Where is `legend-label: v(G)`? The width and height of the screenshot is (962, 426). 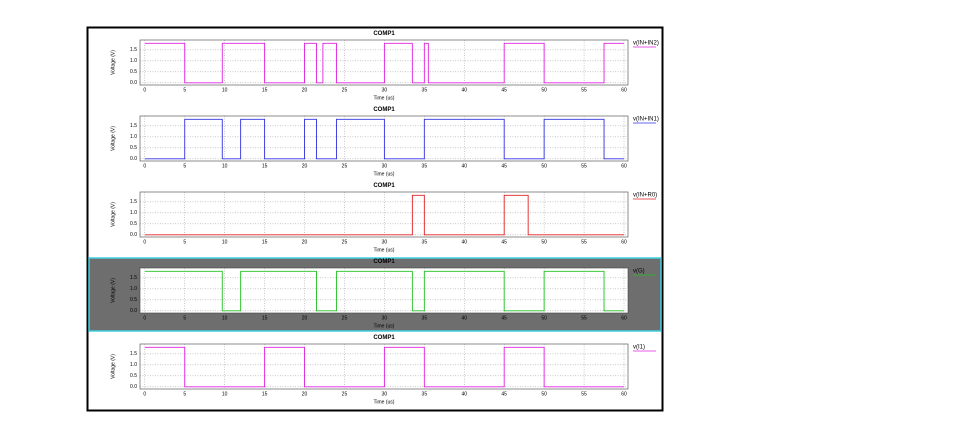
legend-label: v(G) is located at coordinates (639, 272).